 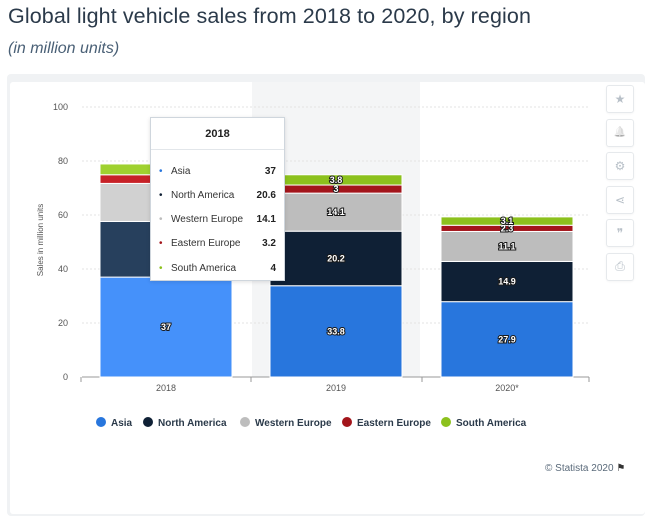 What do you see at coordinates (60, 107) in the screenshot?
I see `y-tick-label: 100` at bounding box center [60, 107].